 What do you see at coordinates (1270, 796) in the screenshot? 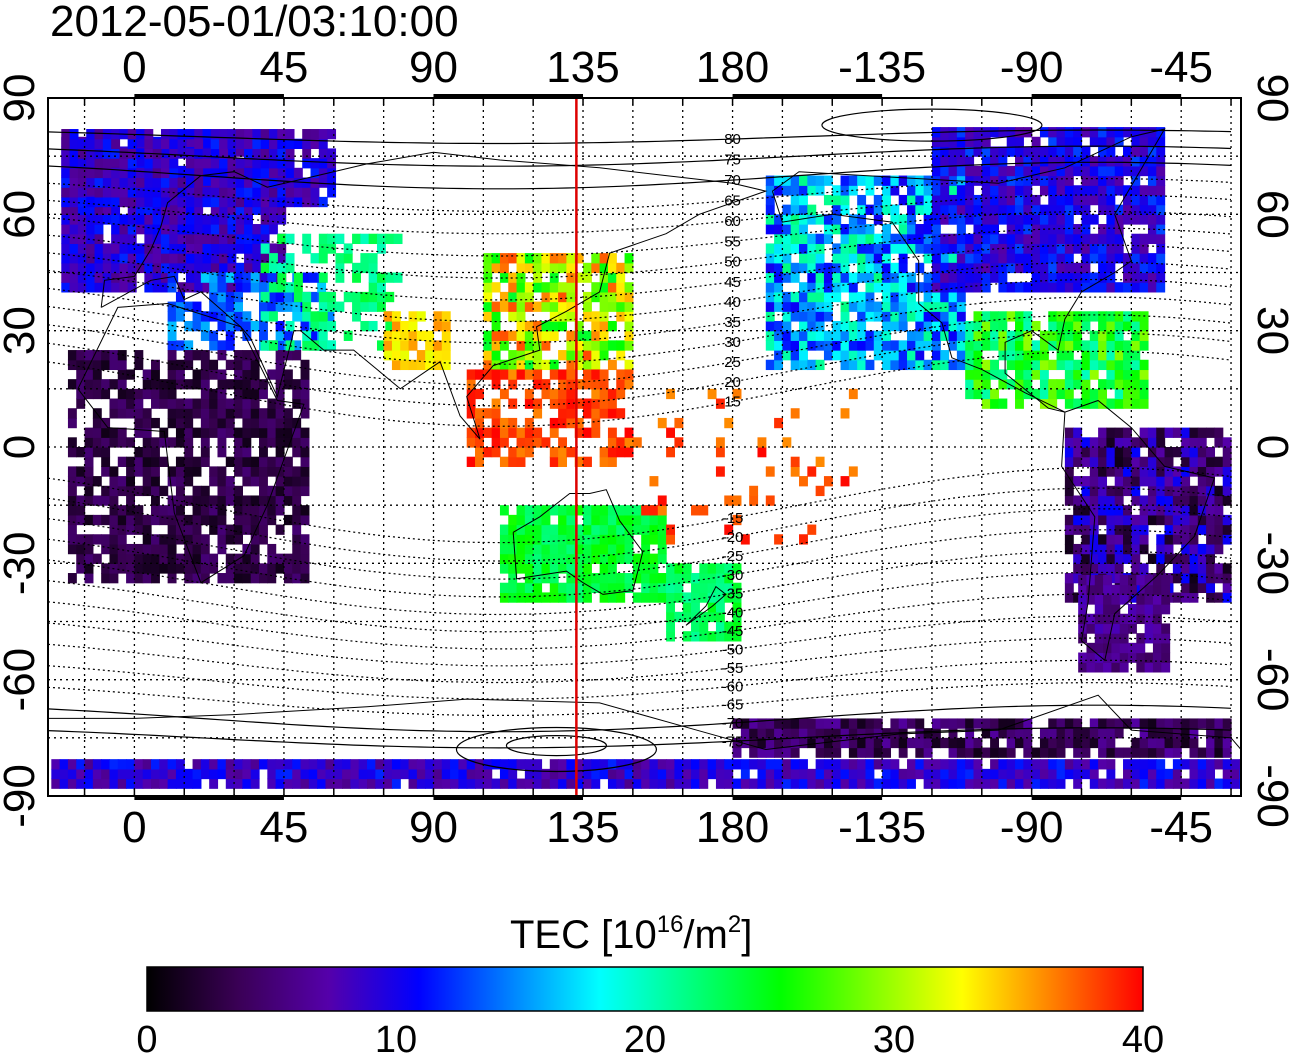
I see `right-lat-tick-label: -90` at bounding box center [1270, 796].